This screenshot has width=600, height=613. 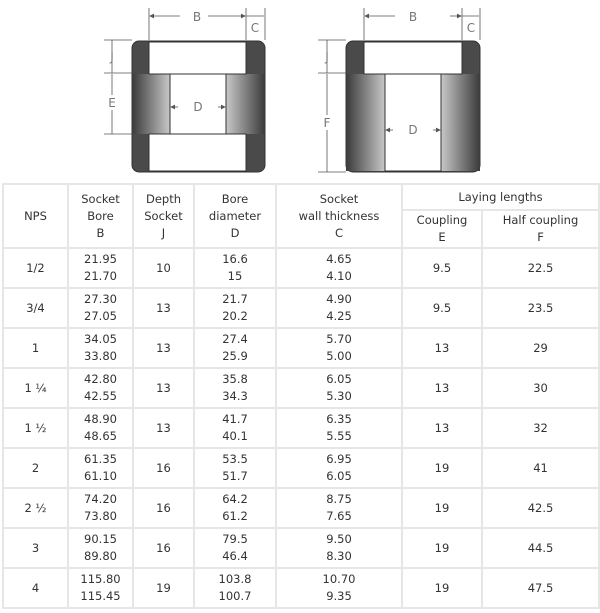 What do you see at coordinates (540, 468) in the screenshot?
I see `cell-half-coupling: 41` at bounding box center [540, 468].